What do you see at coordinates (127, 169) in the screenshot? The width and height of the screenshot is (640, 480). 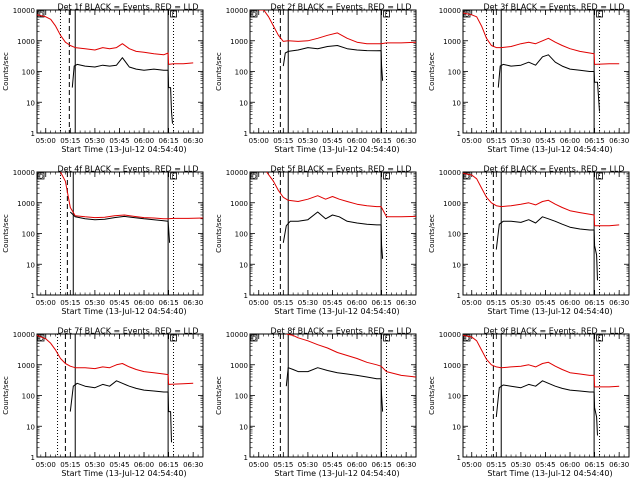 I see `chart-title: Det 4f BLACK = Events, RED = LLD` at bounding box center [127, 169].